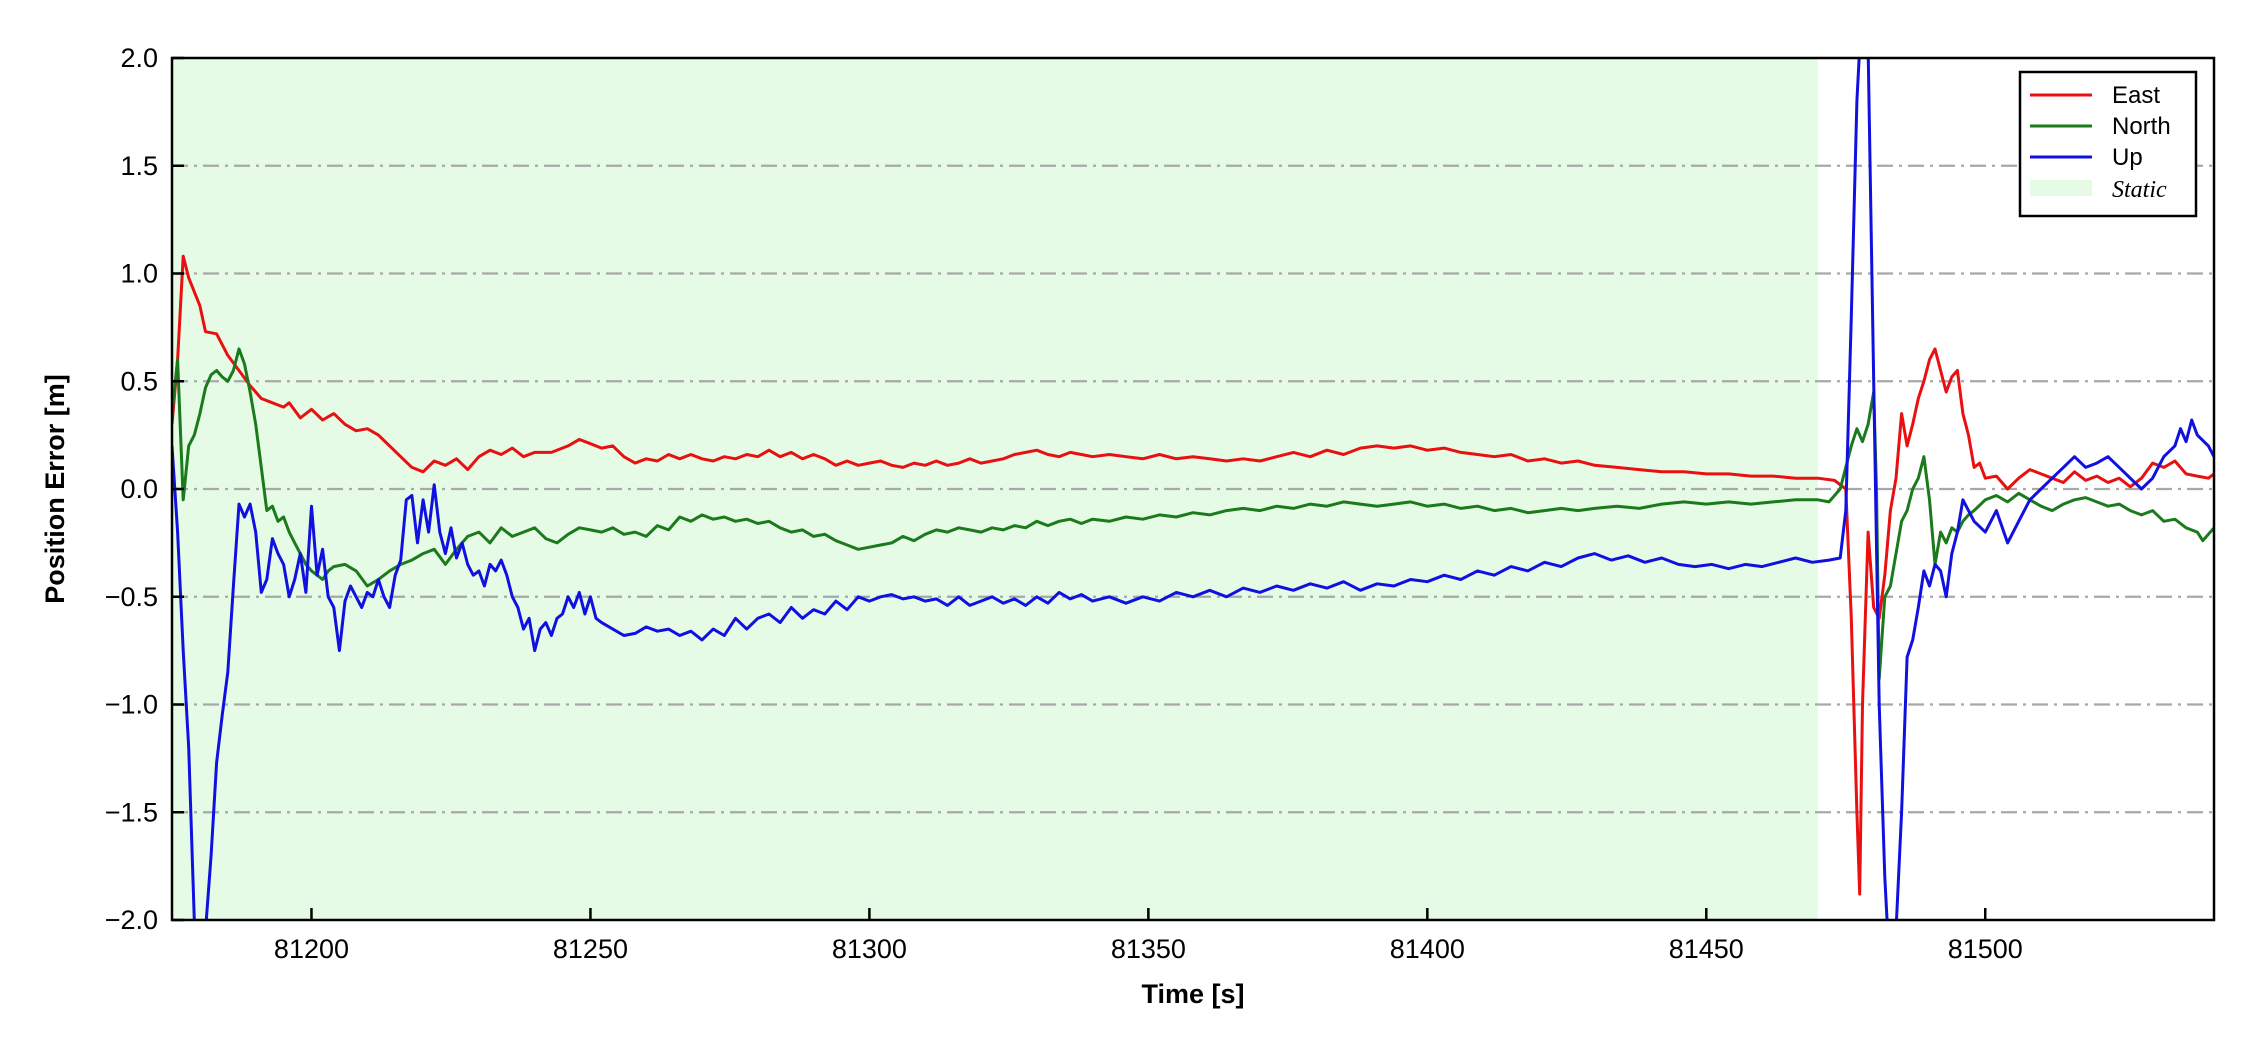 The width and height of the screenshot is (2250, 1050). I want to click on y-tick-label: 1.0, so click(139, 274).